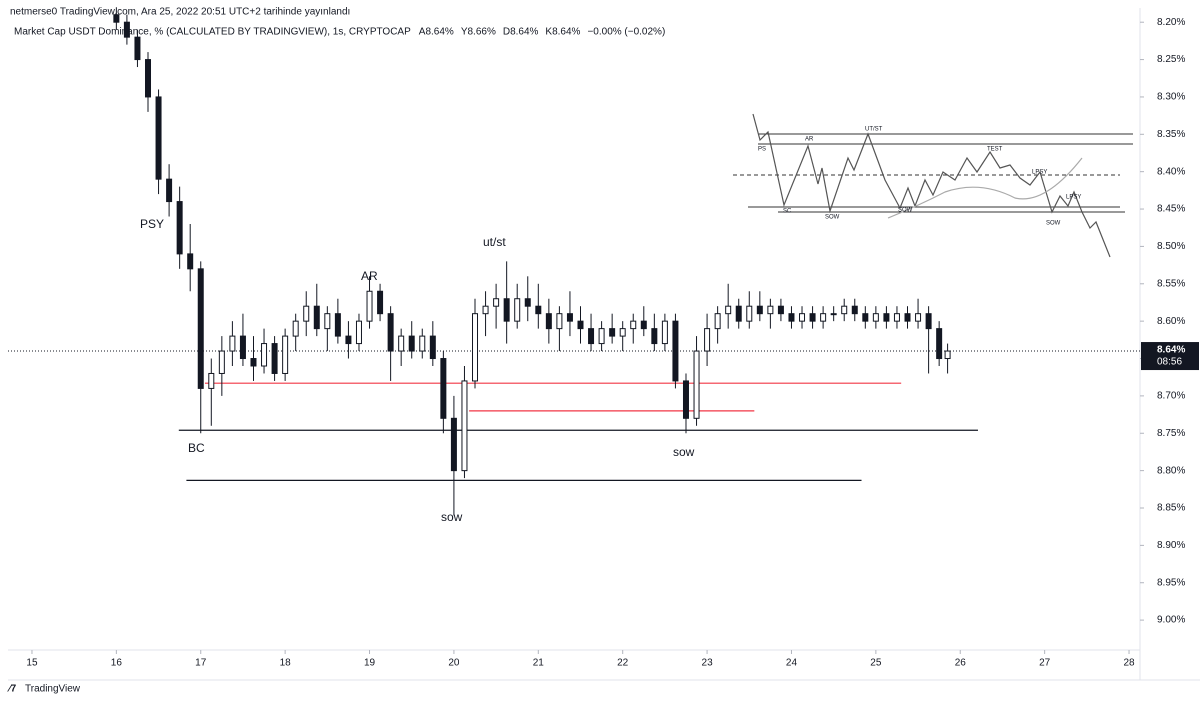 The width and height of the screenshot is (1200, 702). I want to click on brand-logo: ⁄7, so click(12, 689).